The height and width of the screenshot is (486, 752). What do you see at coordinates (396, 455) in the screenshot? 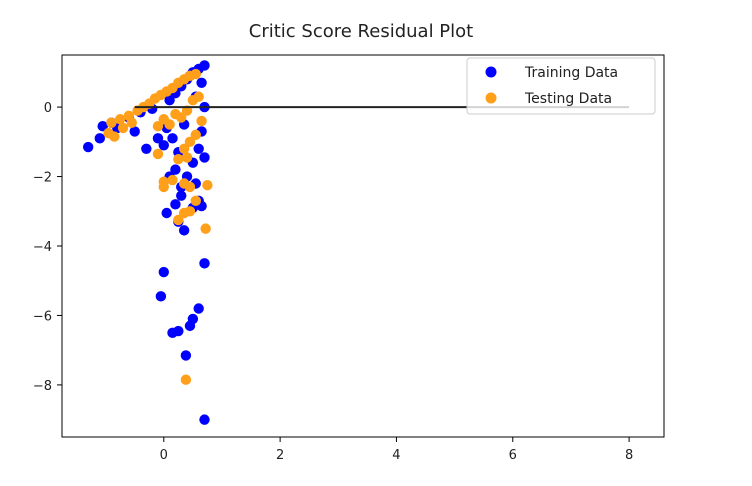
I see `x-tick-label: 4` at bounding box center [396, 455].